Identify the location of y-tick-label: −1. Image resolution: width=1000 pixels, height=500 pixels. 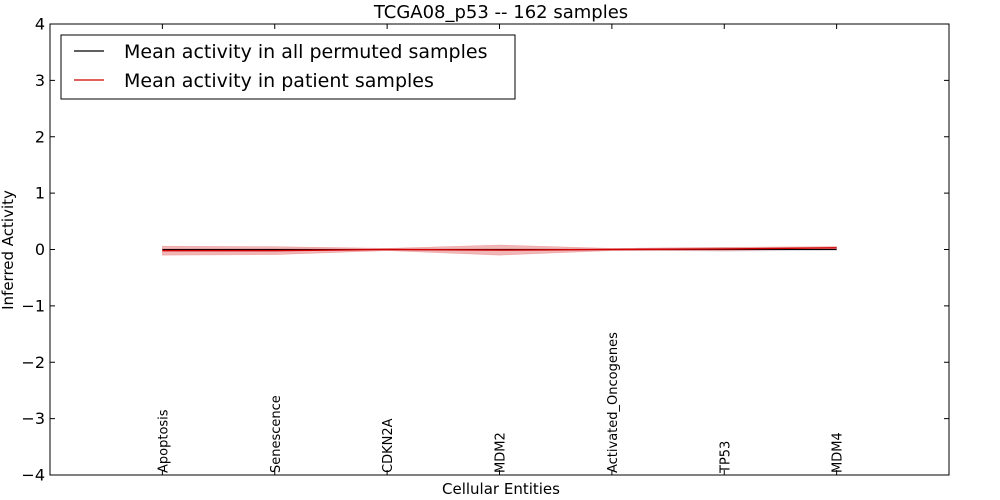
(33, 305).